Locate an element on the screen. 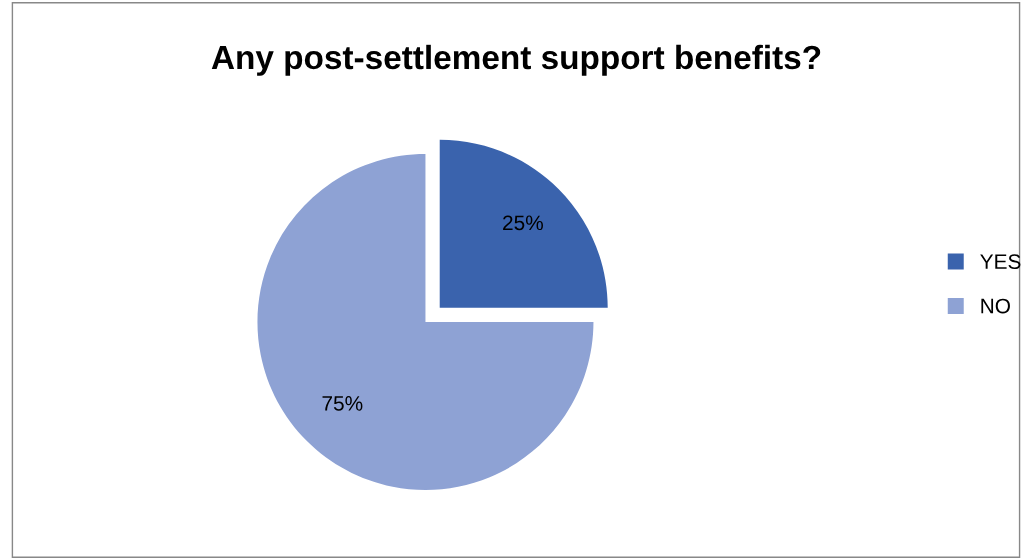 Image resolution: width=1033 pixels, height=560 pixels. data-label: 75% is located at coordinates (342, 403).